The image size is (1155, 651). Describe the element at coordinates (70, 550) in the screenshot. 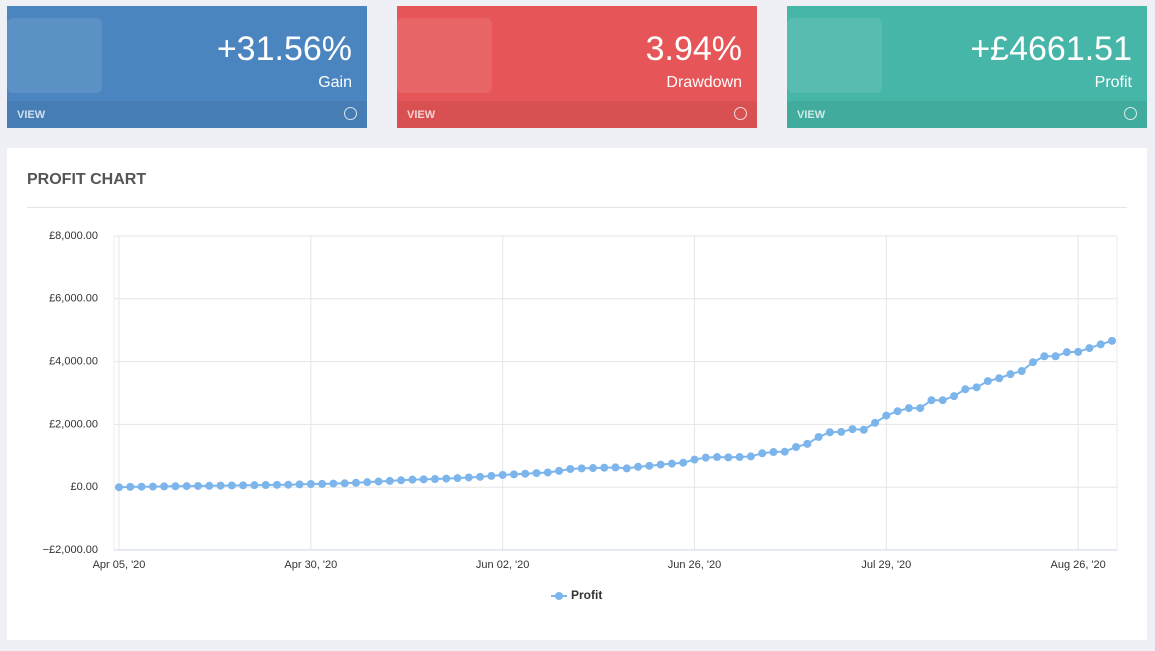

I see `y-tick-label: −£2,000.00` at that location.